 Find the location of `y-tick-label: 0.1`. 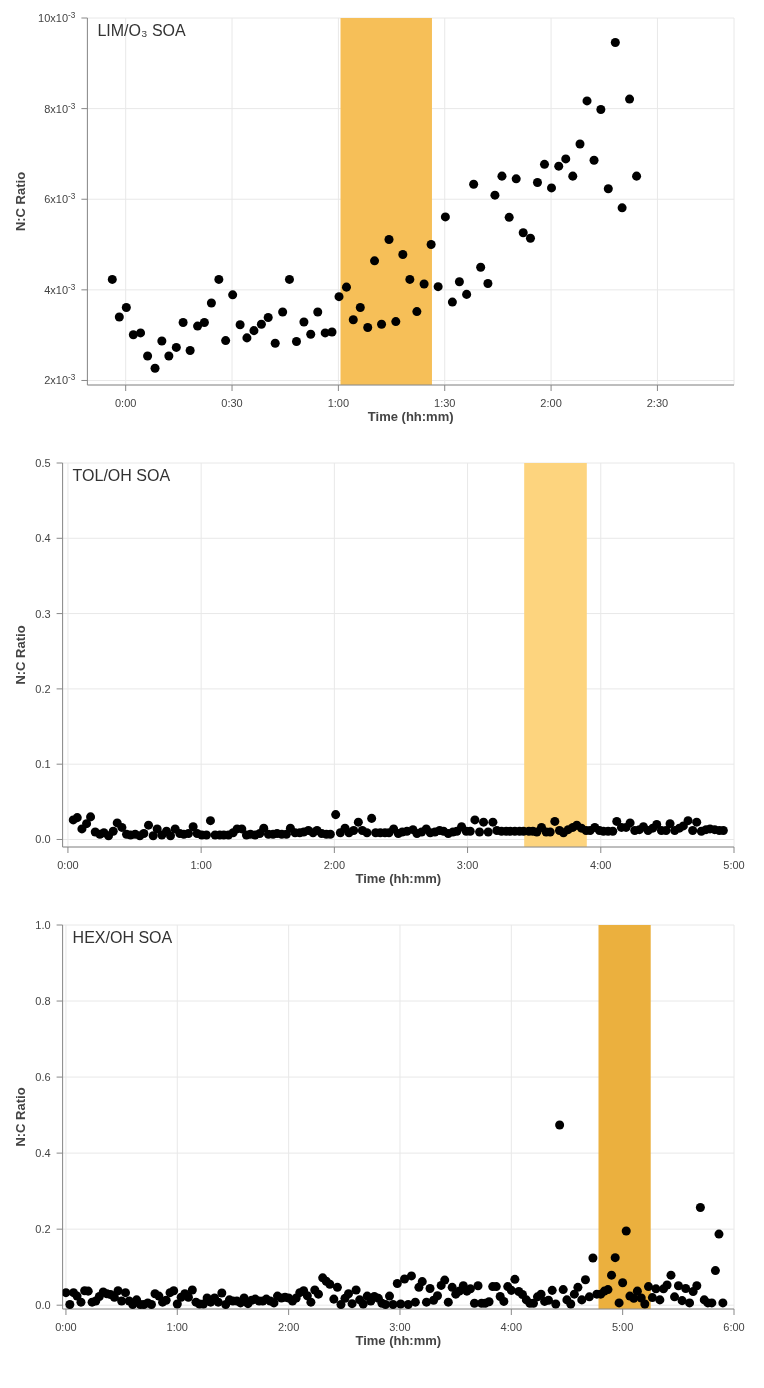

y-tick-label: 0.1 is located at coordinates (43, 764).